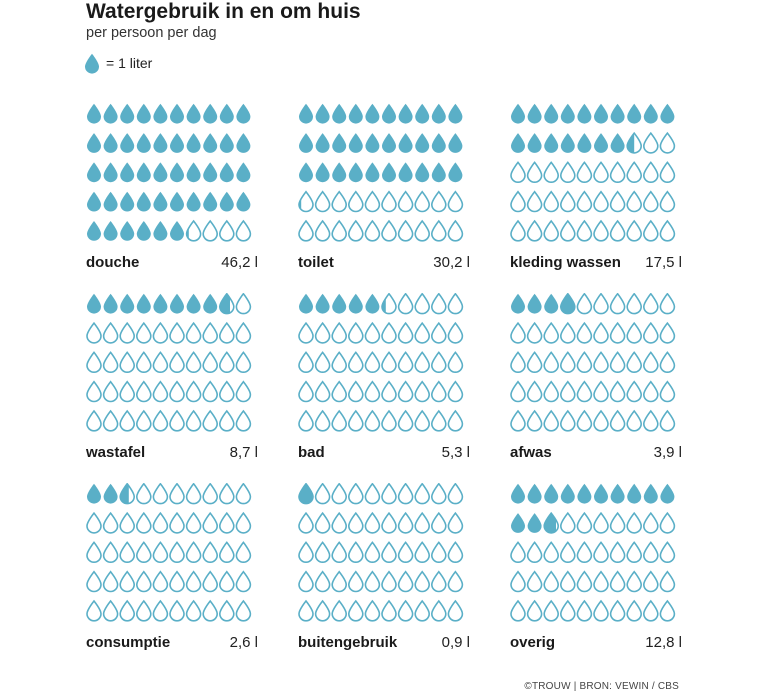 The image size is (763, 699). Describe the element at coordinates (113, 262) in the screenshot. I see `category-label: douche` at that location.